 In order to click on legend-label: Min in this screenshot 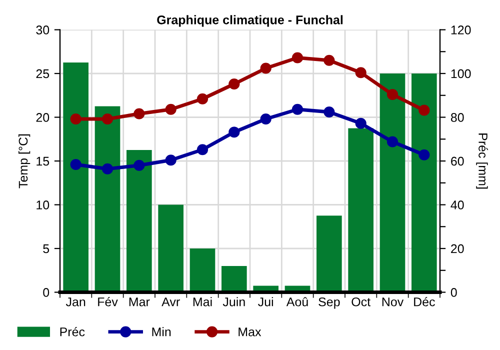, I will do `click(161, 331)`.